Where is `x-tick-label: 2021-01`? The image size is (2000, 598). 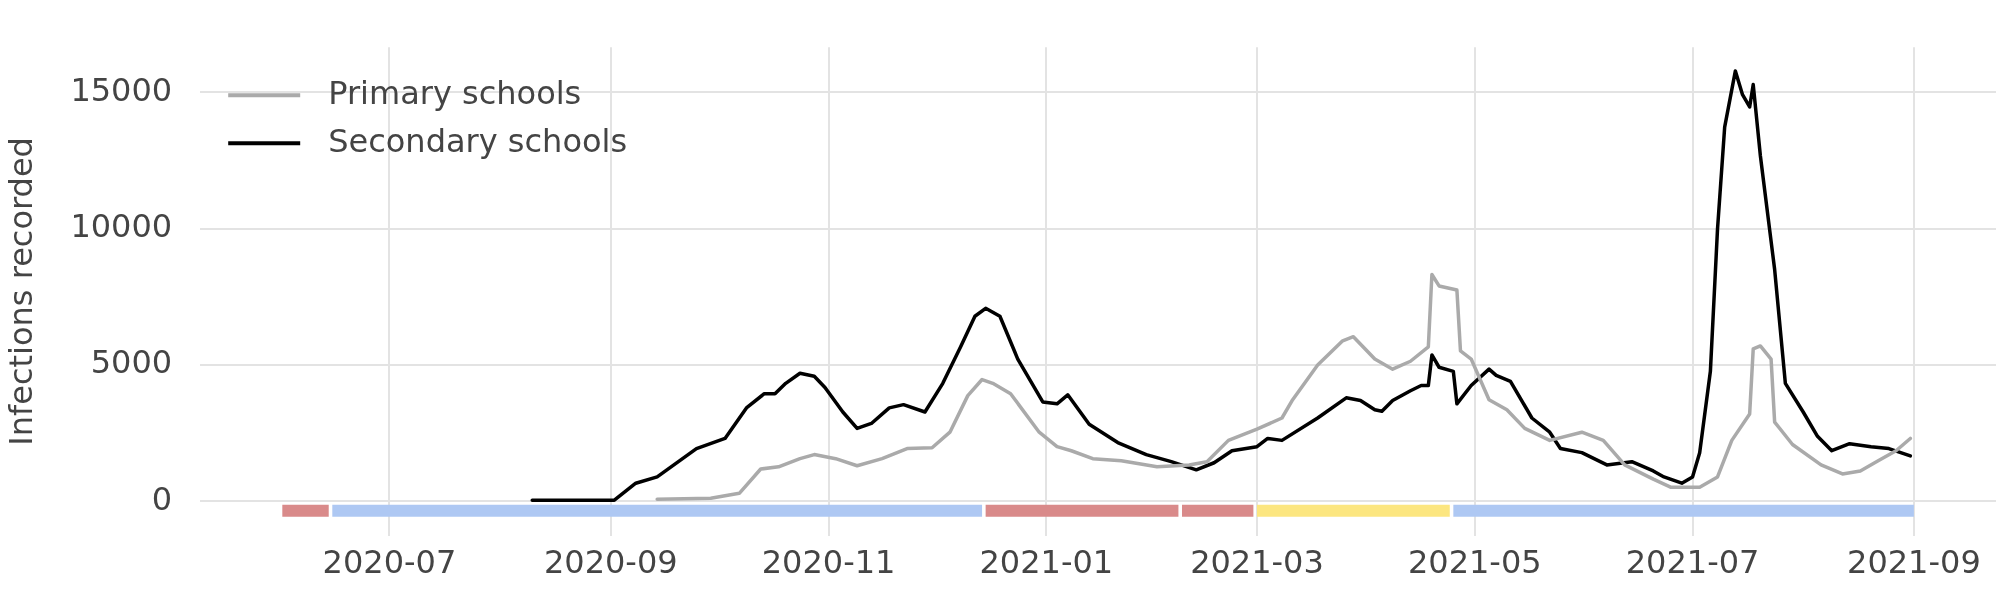
x-tick-label: 2021-01 is located at coordinates (1046, 562).